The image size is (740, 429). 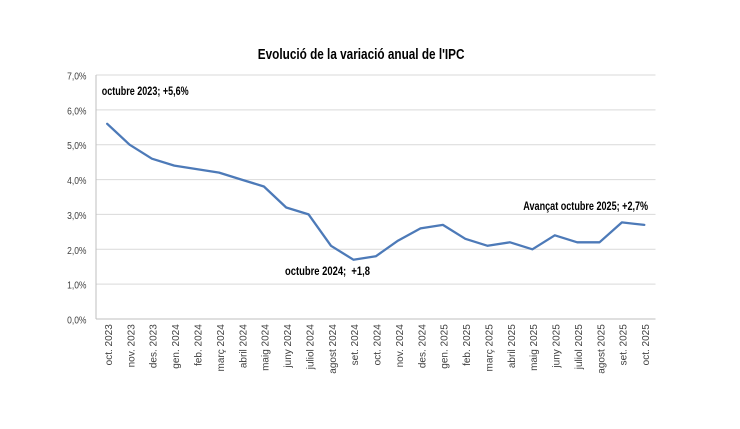 What do you see at coordinates (557, 346) in the screenshot?
I see `svg-text: juny 2025` at bounding box center [557, 346].